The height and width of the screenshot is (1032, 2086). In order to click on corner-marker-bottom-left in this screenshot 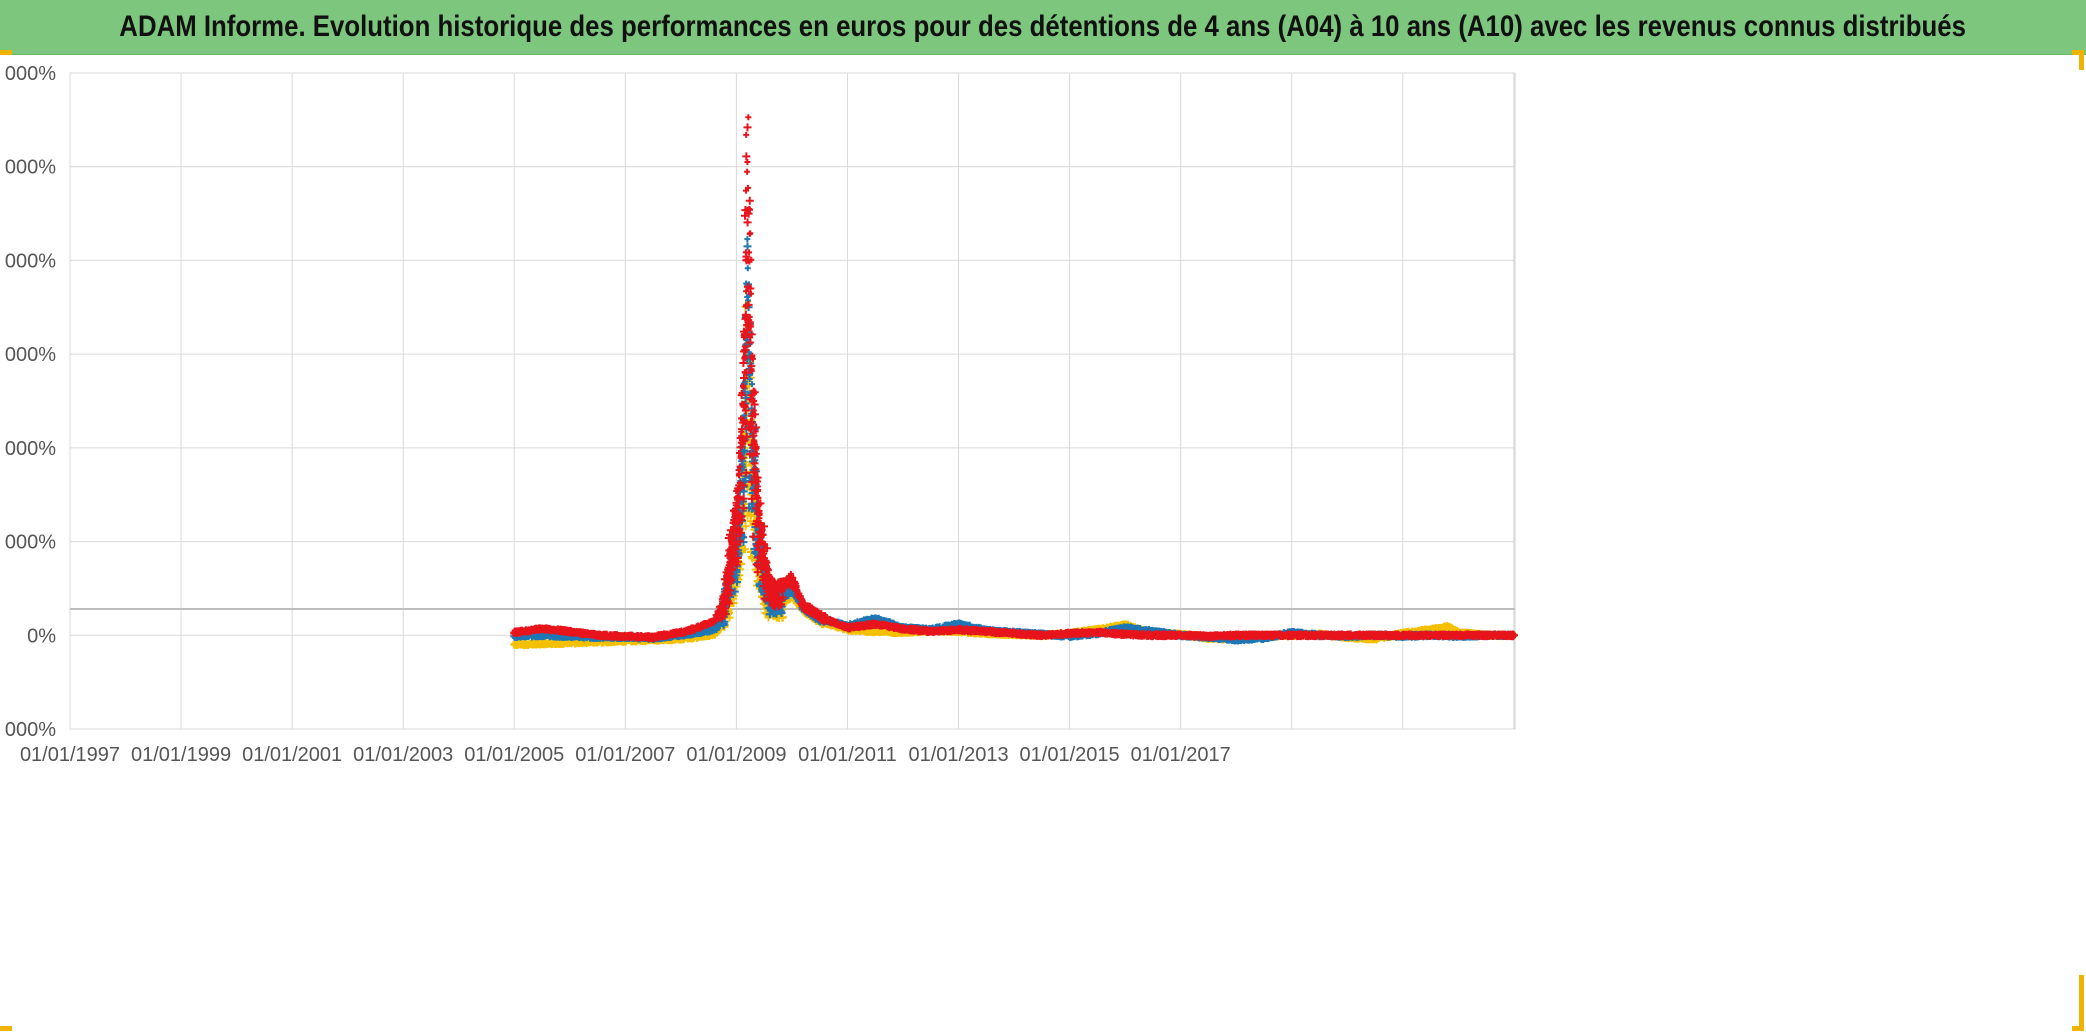, I will do `click(6, 1028)`.